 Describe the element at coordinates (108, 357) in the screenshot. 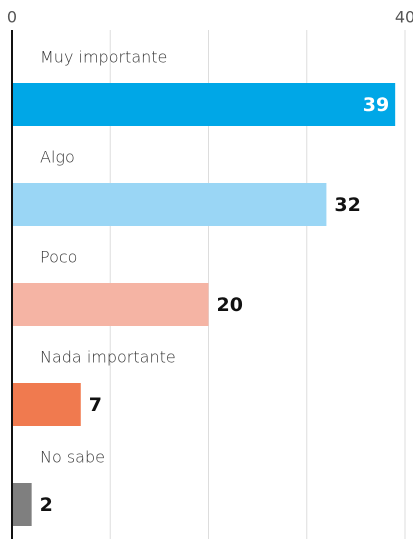

I see `category-label: Nada importante` at that location.